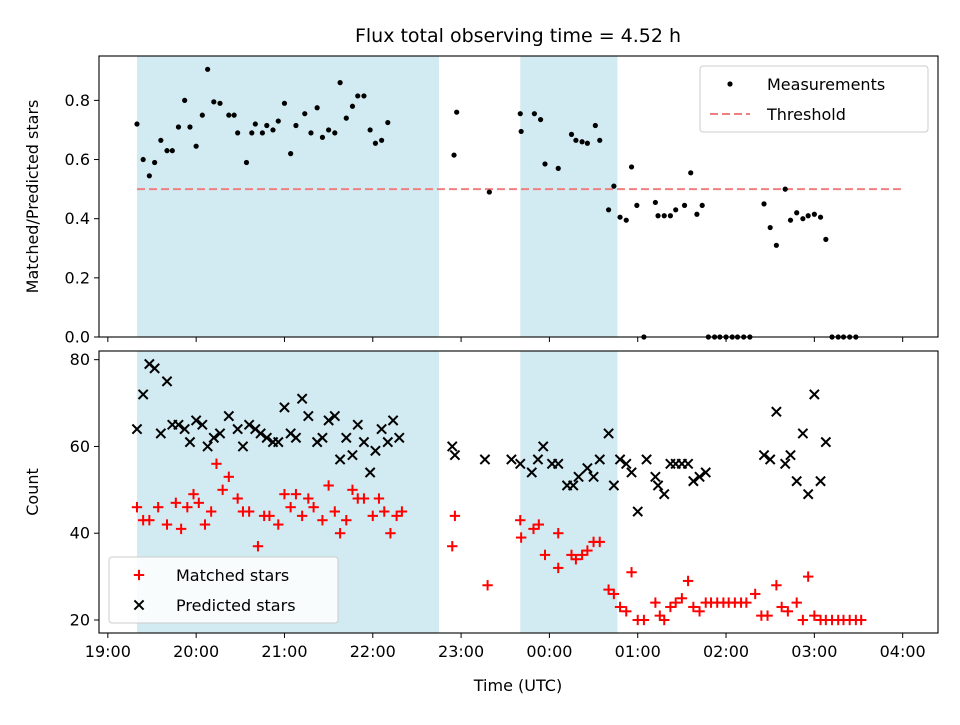 The width and height of the screenshot is (960, 725). What do you see at coordinates (108, 651) in the screenshot?
I see `x-tick-label: 19:00` at bounding box center [108, 651].